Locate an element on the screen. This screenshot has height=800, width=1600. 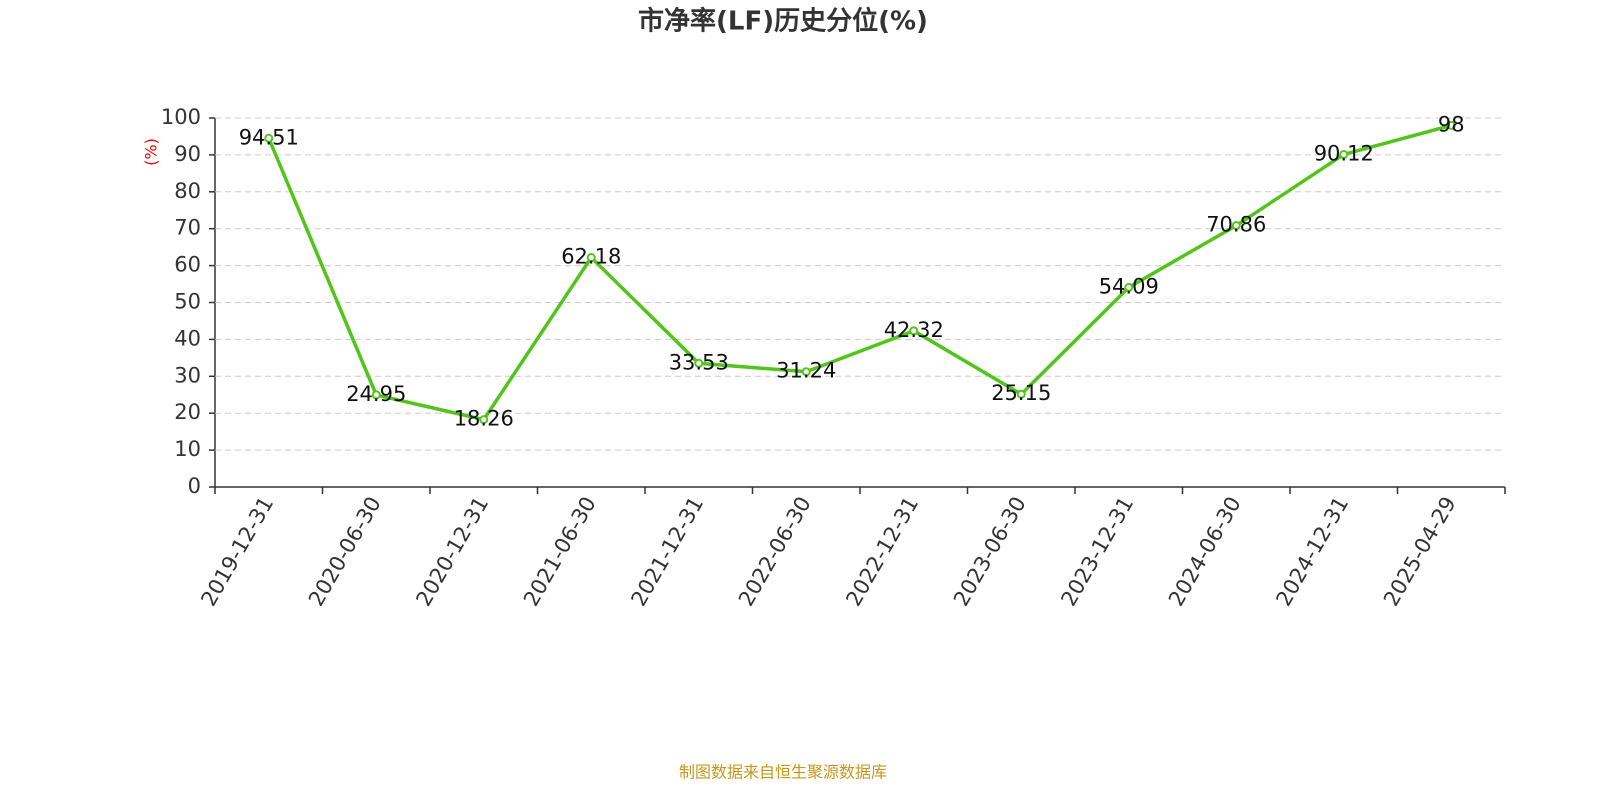
data-label: 94.51 is located at coordinates (269, 137).